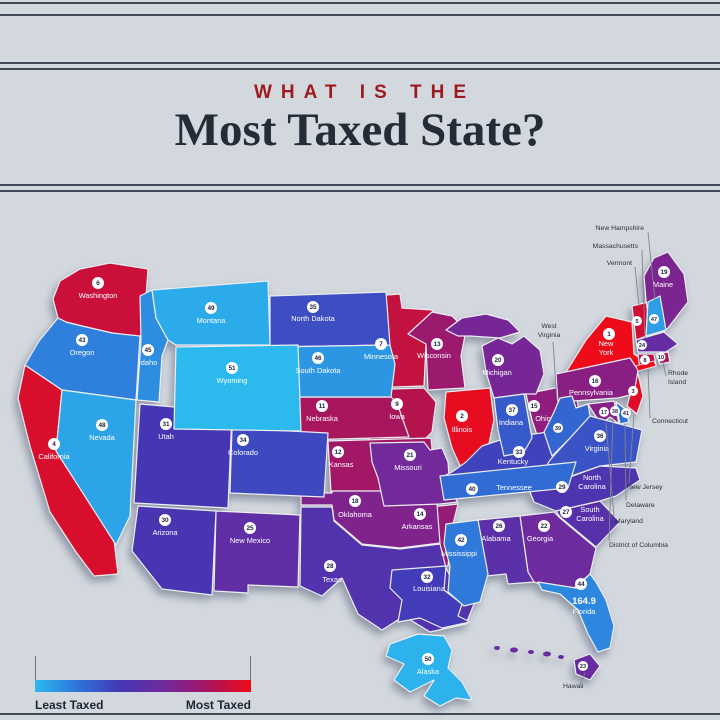 Image resolution: width=720 pixels, height=720 pixels. Describe the element at coordinates (567, 426) in the screenshot. I see `state-wv` at that location.